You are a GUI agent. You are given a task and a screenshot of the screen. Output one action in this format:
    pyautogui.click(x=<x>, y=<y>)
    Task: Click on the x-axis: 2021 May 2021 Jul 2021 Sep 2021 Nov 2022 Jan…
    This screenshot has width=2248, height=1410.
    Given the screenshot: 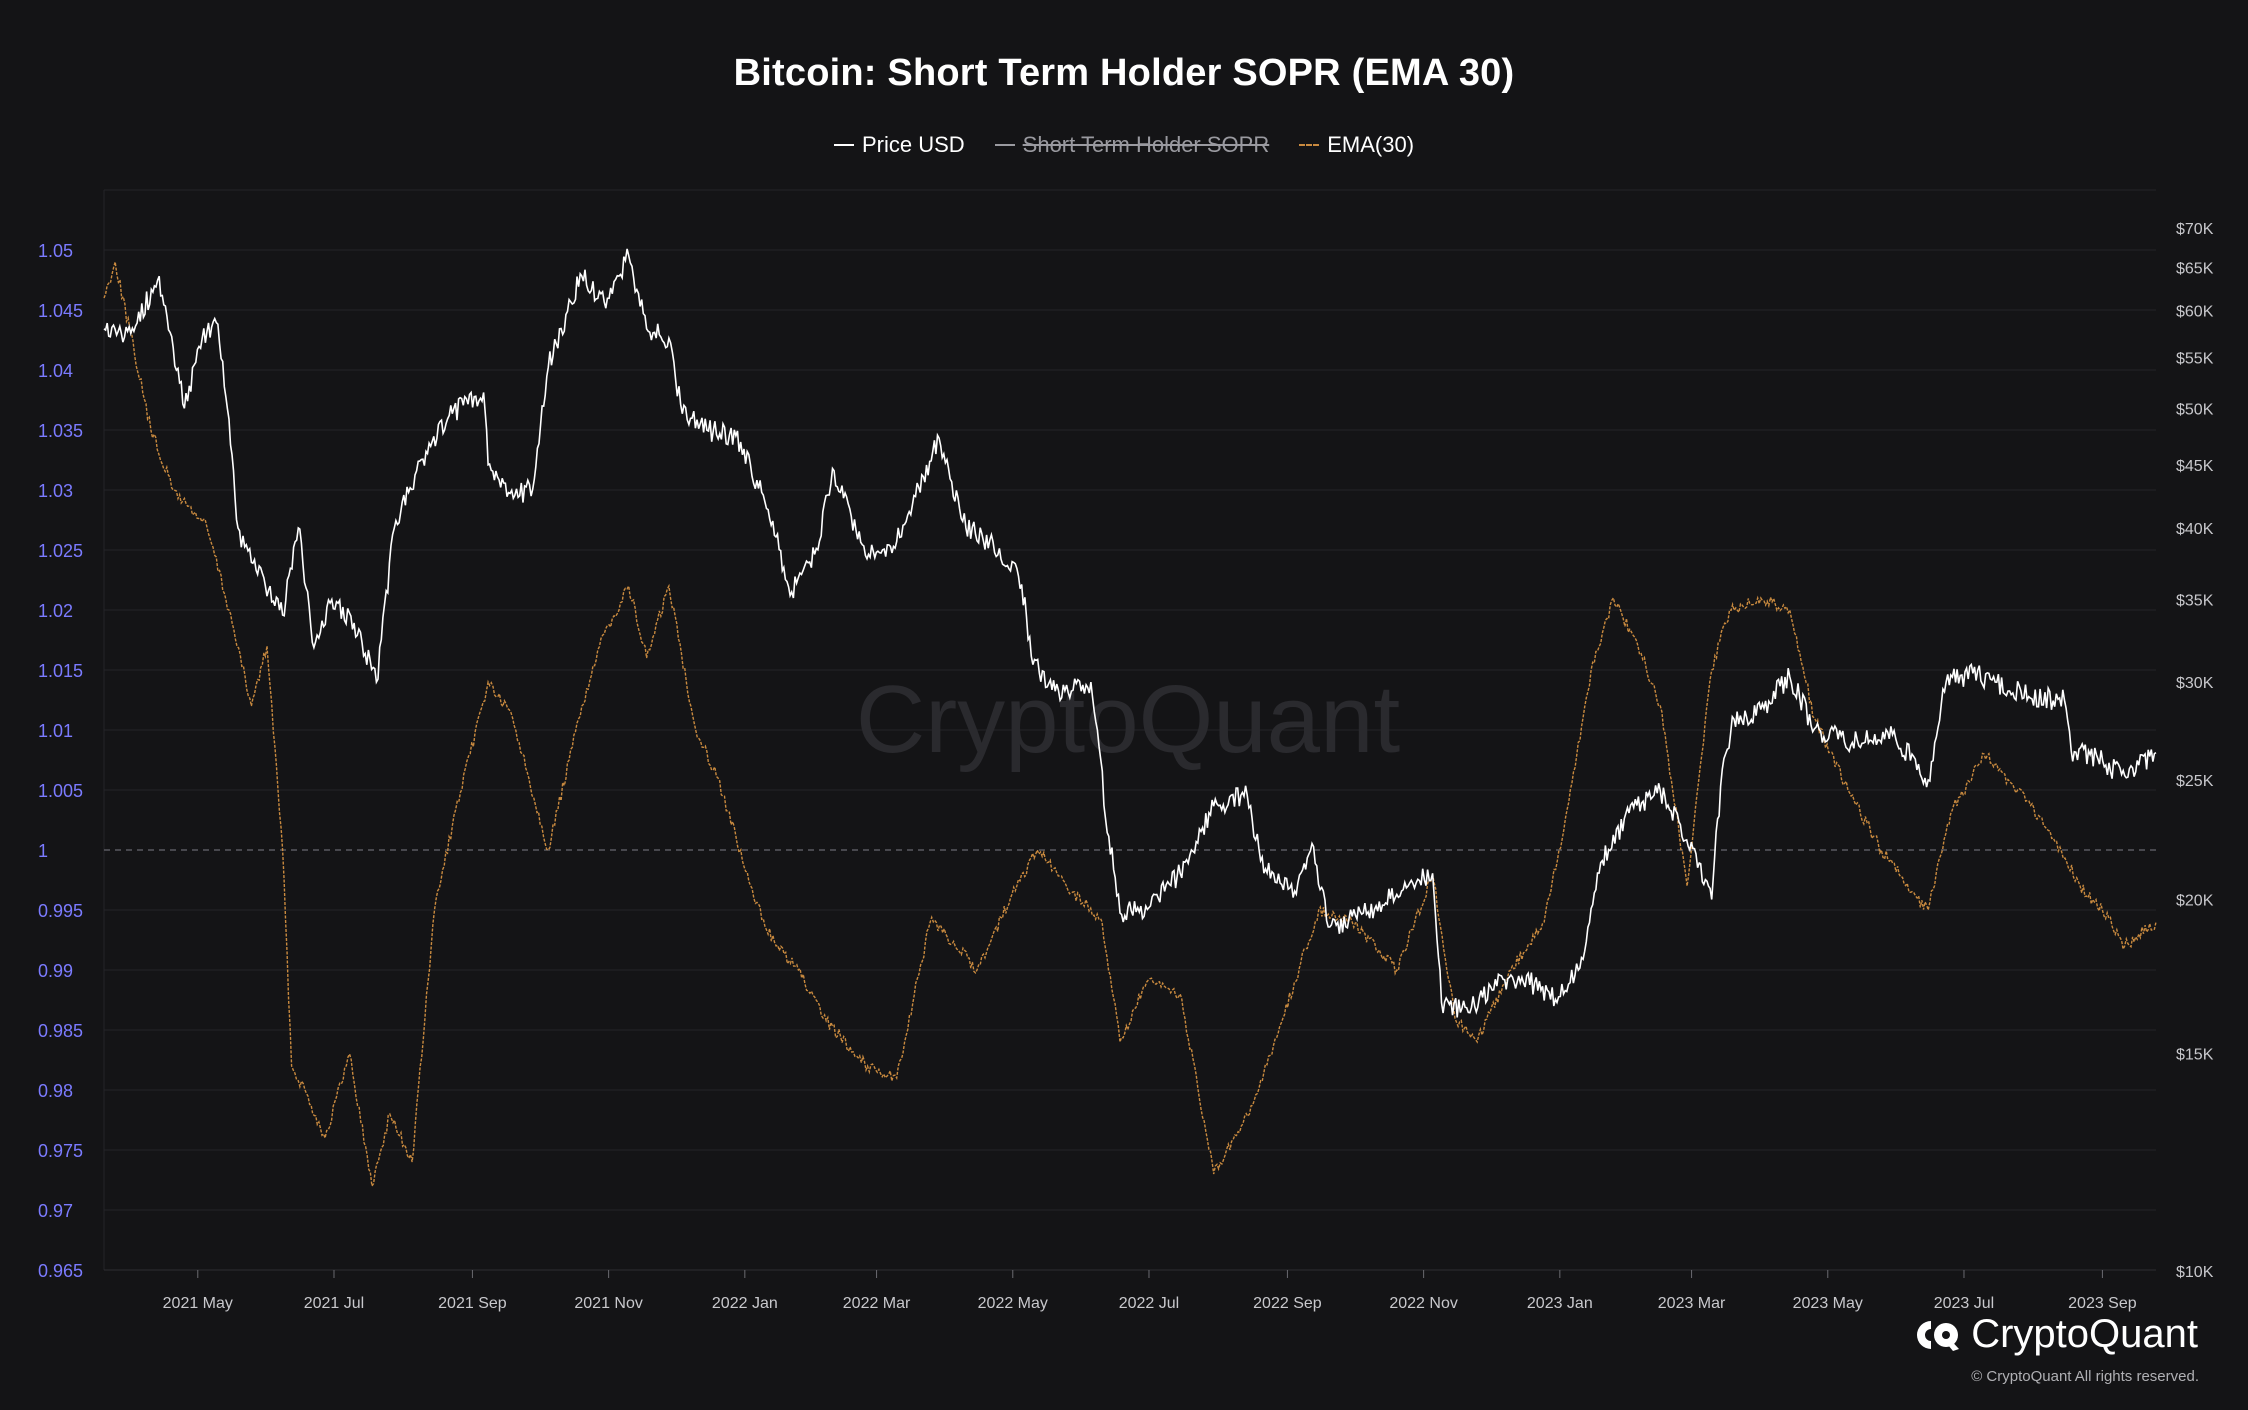 What is the action you would take?
    pyautogui.click(x=1130, y=1290)
    